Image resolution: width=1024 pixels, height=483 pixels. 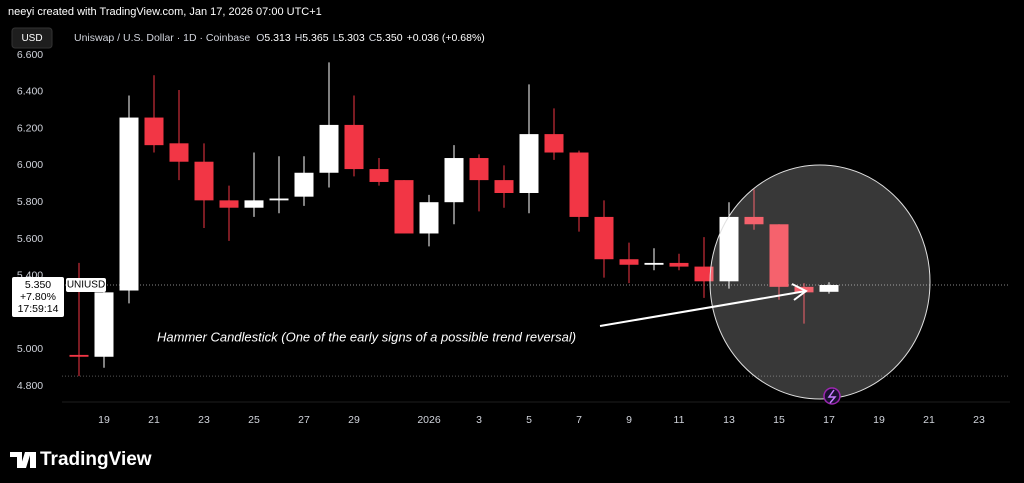 What do you see at coordinates (30, 165) in the screenshot?
I see `y-tick-label: 6.000` at bounding box center [30, 165].